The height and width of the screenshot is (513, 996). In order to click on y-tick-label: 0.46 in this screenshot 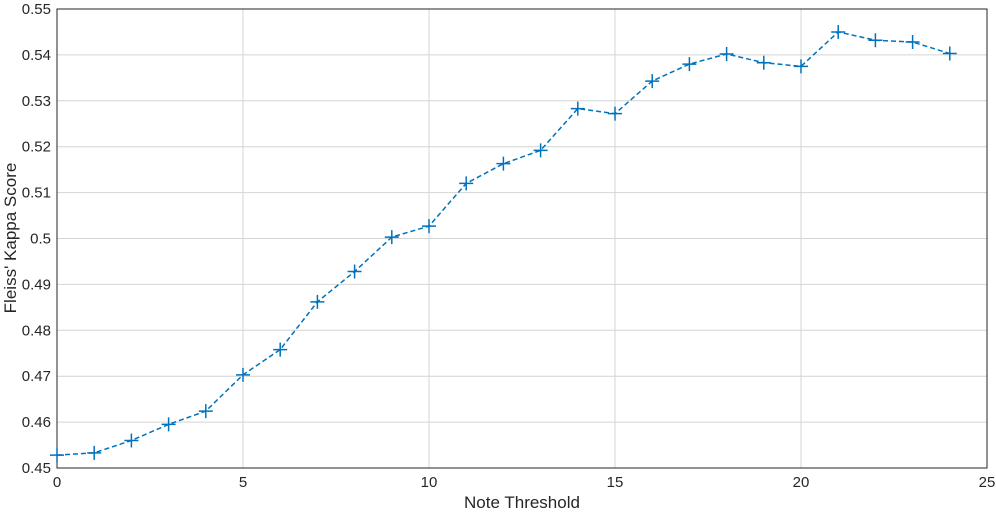, I will do `click(36, 422)`.